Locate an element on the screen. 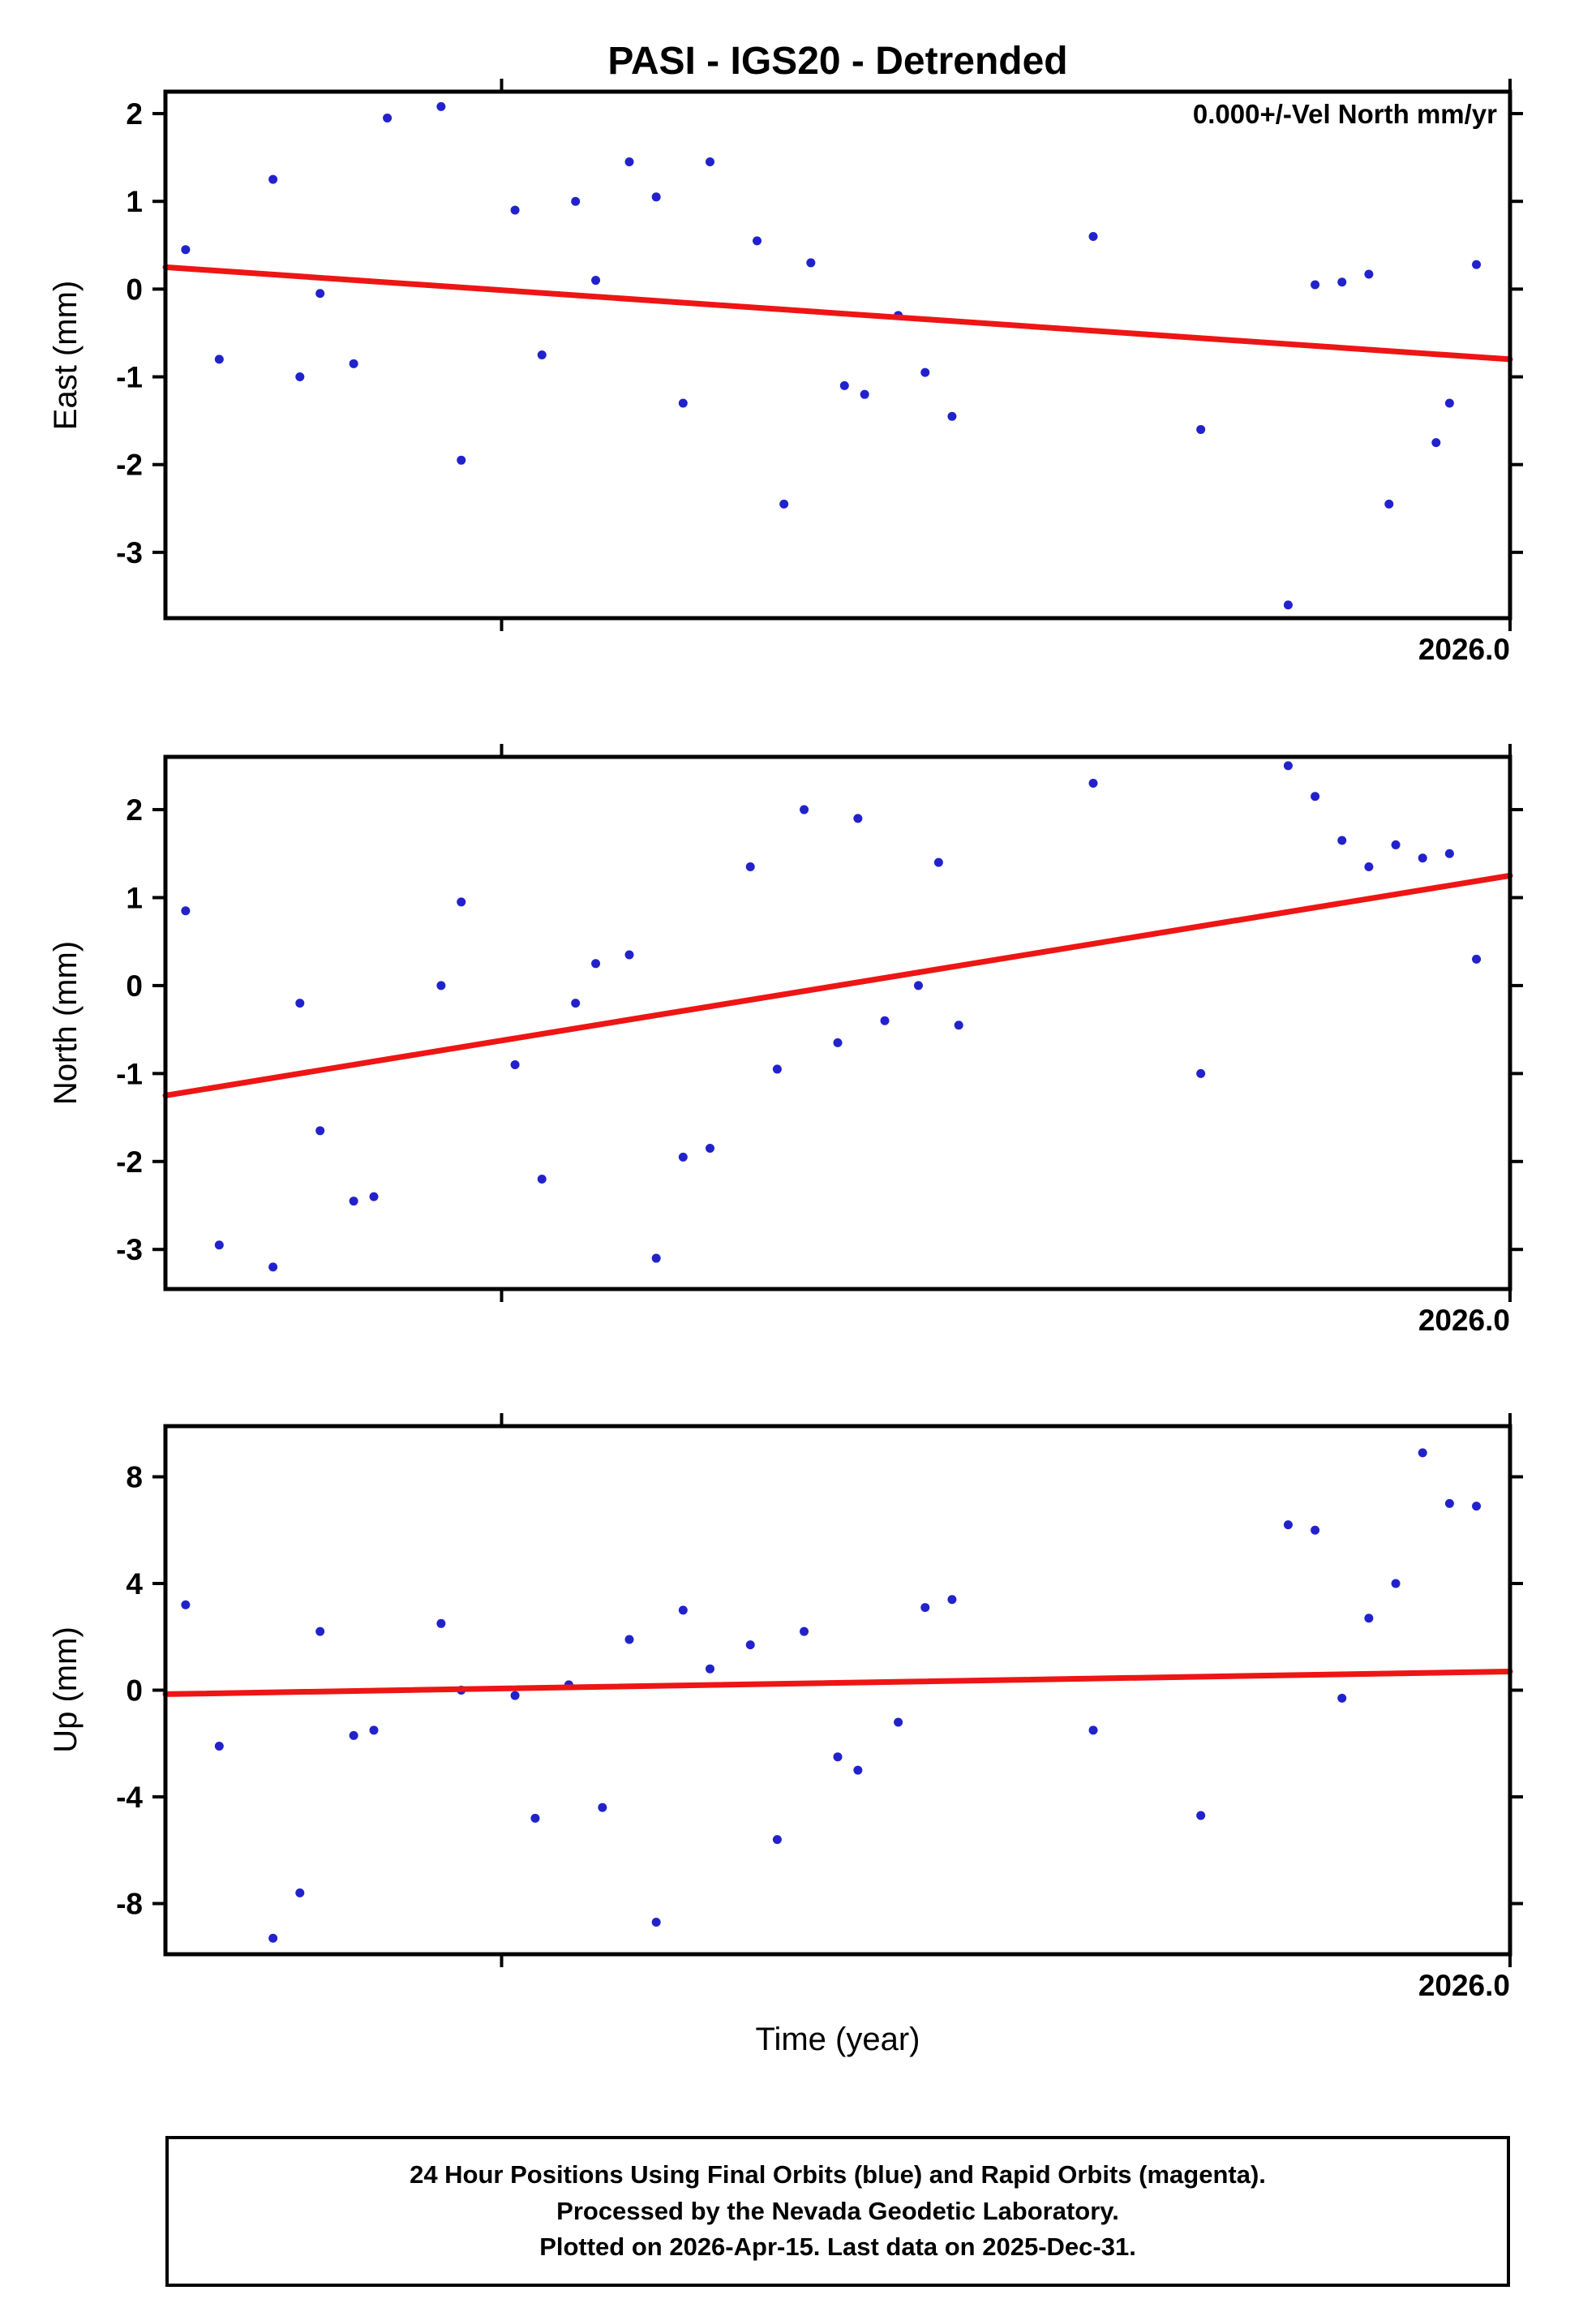 This screenshot has height=2299, width=1596. x-end-label-north: 2026.0 is located at coordinates (1464, 1320).